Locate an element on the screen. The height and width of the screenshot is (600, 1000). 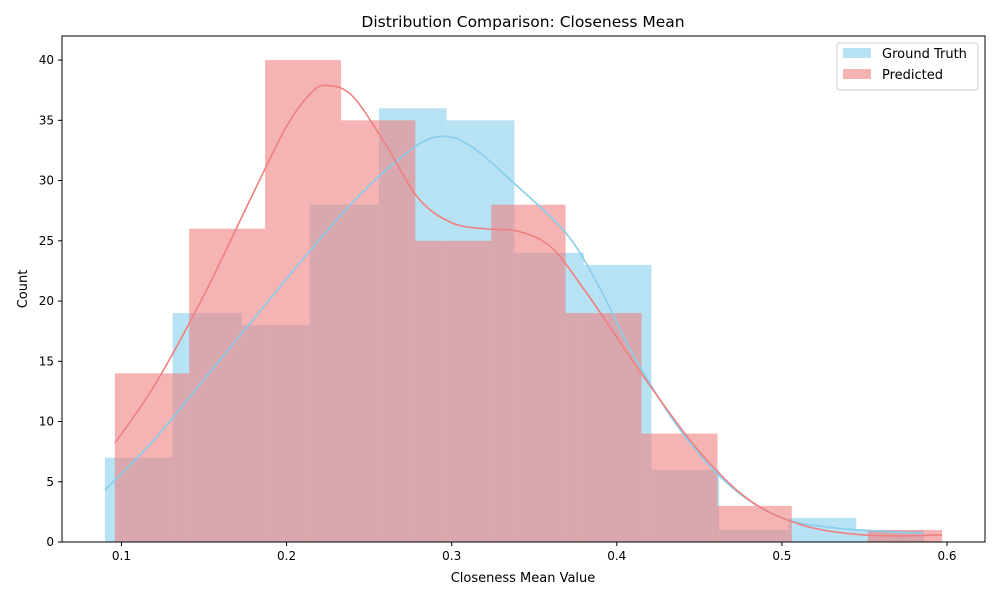
y-tick-label: 15 is located at coordinates (46, 361).